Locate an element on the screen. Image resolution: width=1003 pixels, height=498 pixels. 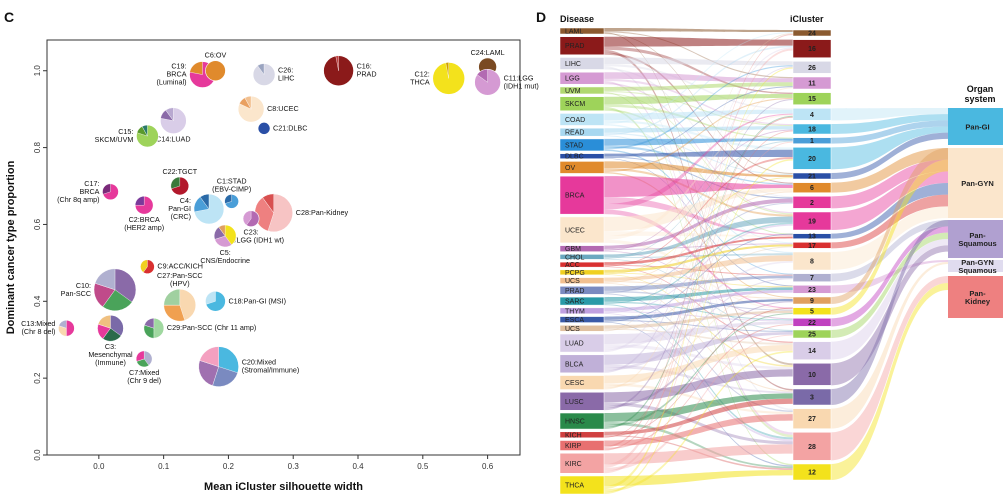
bubble-label-line: C19: is located at coordinates (178, 66).